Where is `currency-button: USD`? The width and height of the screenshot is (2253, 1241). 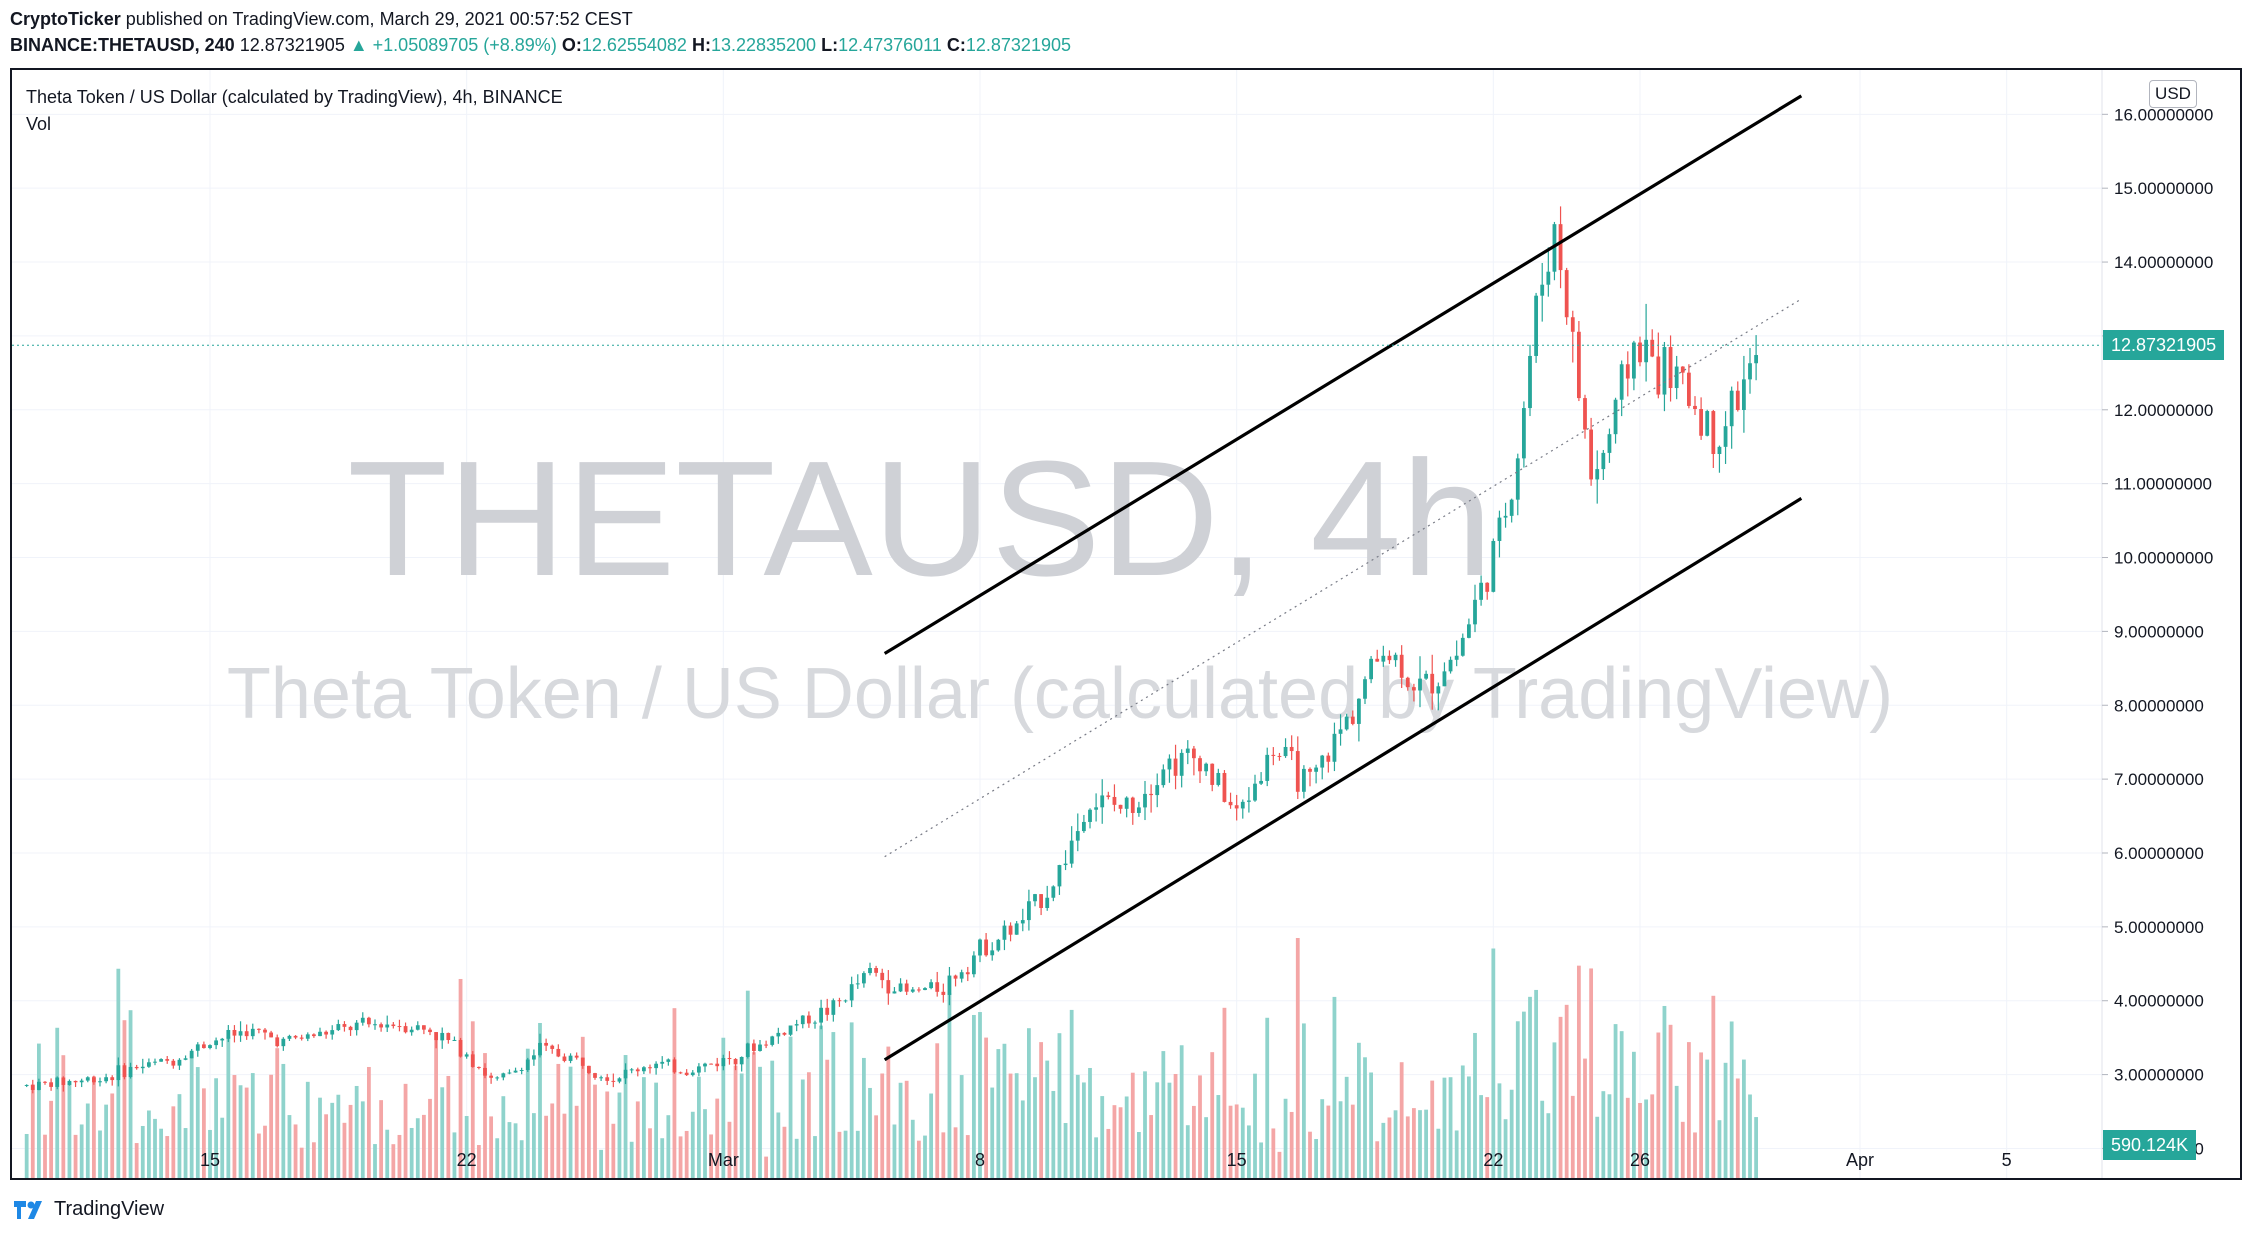
currency-button: USD is located at coordinates (2173, 94).